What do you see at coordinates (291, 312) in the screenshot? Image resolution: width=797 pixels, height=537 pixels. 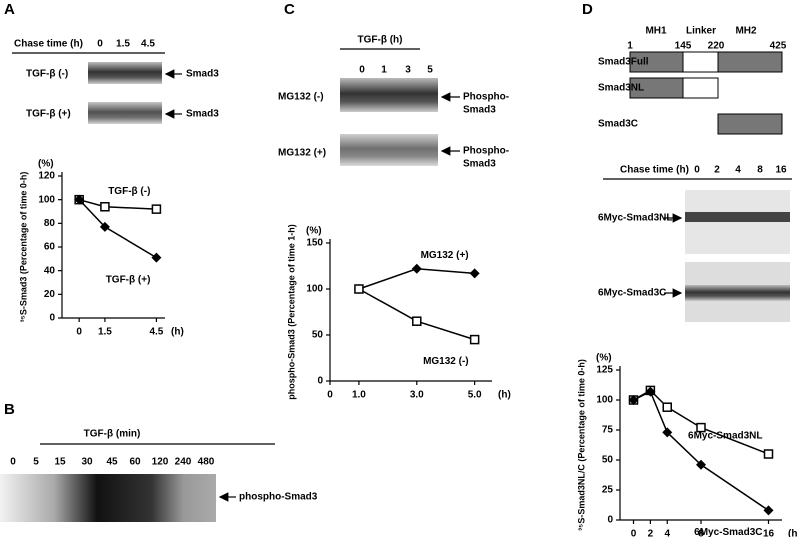 I see `y-axis-label: phospho-Smad3 (Percentage of time 1-h)` at bounding box center [291, 312].